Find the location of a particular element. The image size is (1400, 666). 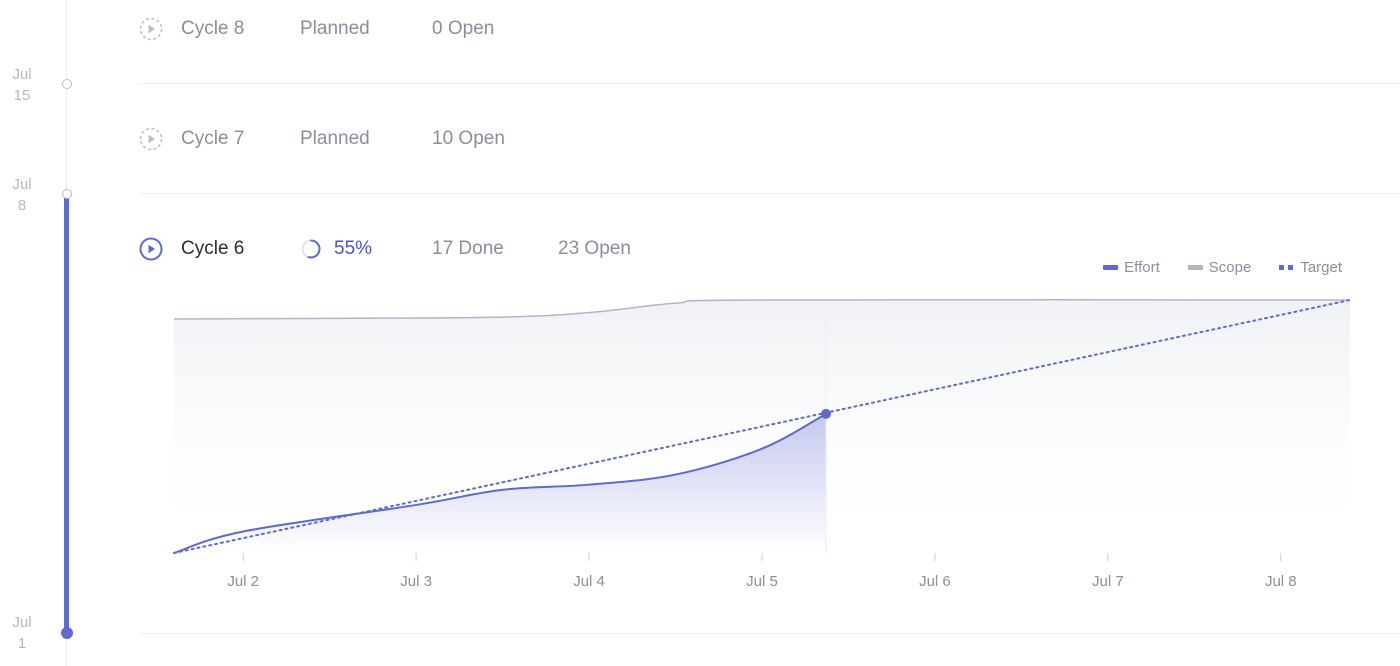

cycle-open-count: 10 Open is located at coordinates (468, 138).